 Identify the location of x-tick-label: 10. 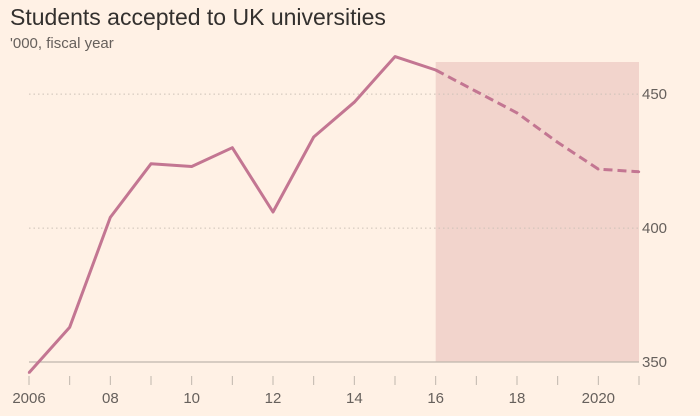
(191, 398).